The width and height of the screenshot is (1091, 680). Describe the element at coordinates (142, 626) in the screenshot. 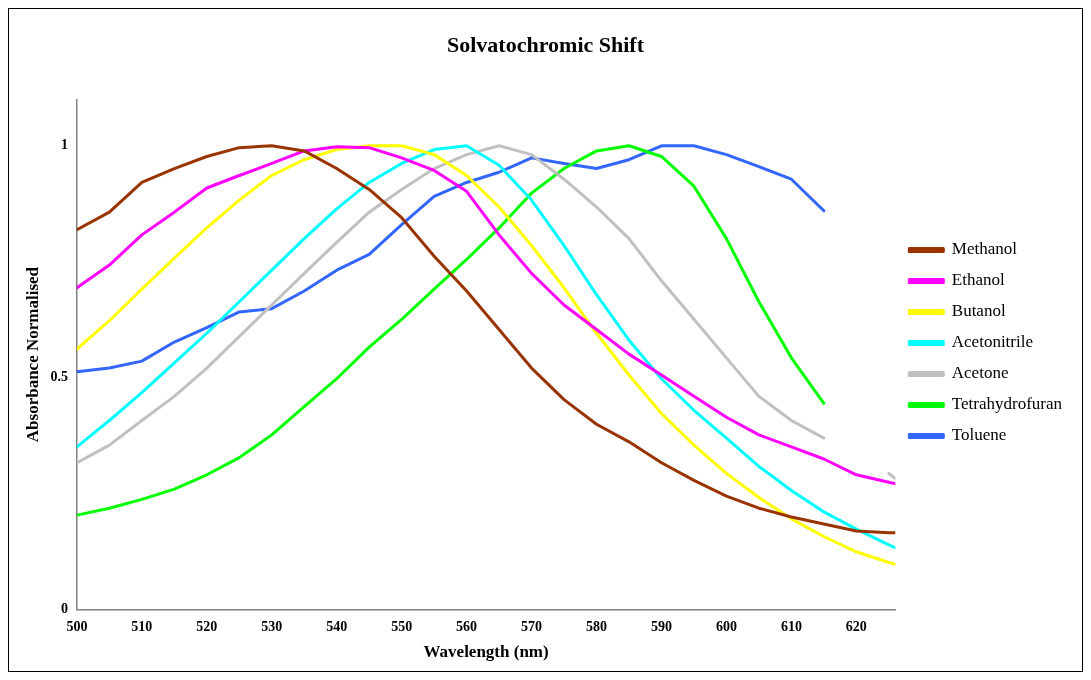

I see `x-tick-label: 510` at that location.